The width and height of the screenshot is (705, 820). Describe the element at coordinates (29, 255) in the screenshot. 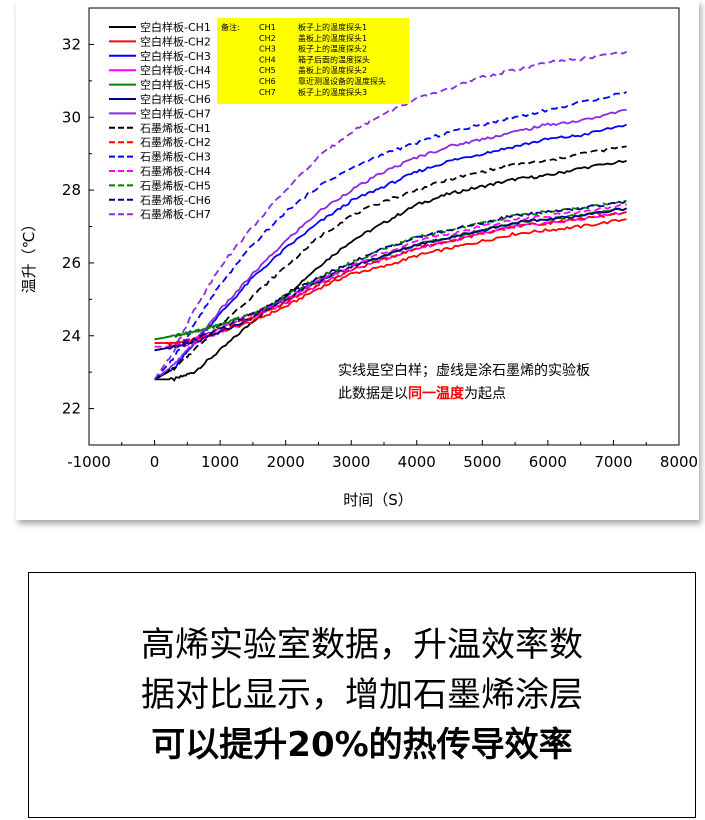

I see `y-axis-label: 温升（℃）` at that location.